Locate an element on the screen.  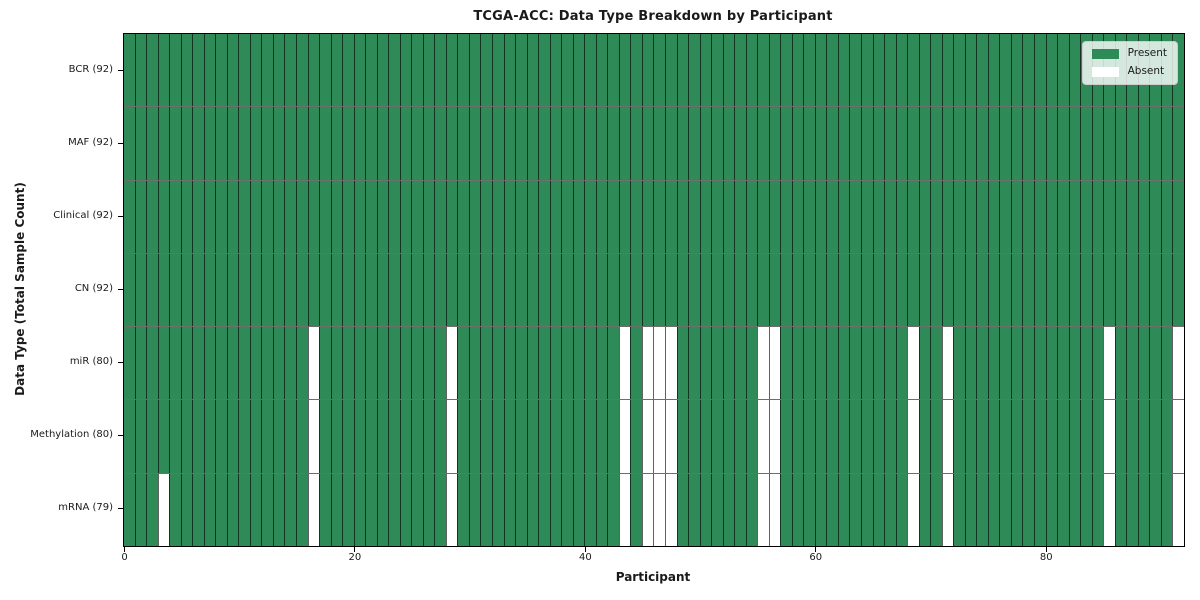
y-tick-label: Methylation (80) is located at coordinates (71, 435).